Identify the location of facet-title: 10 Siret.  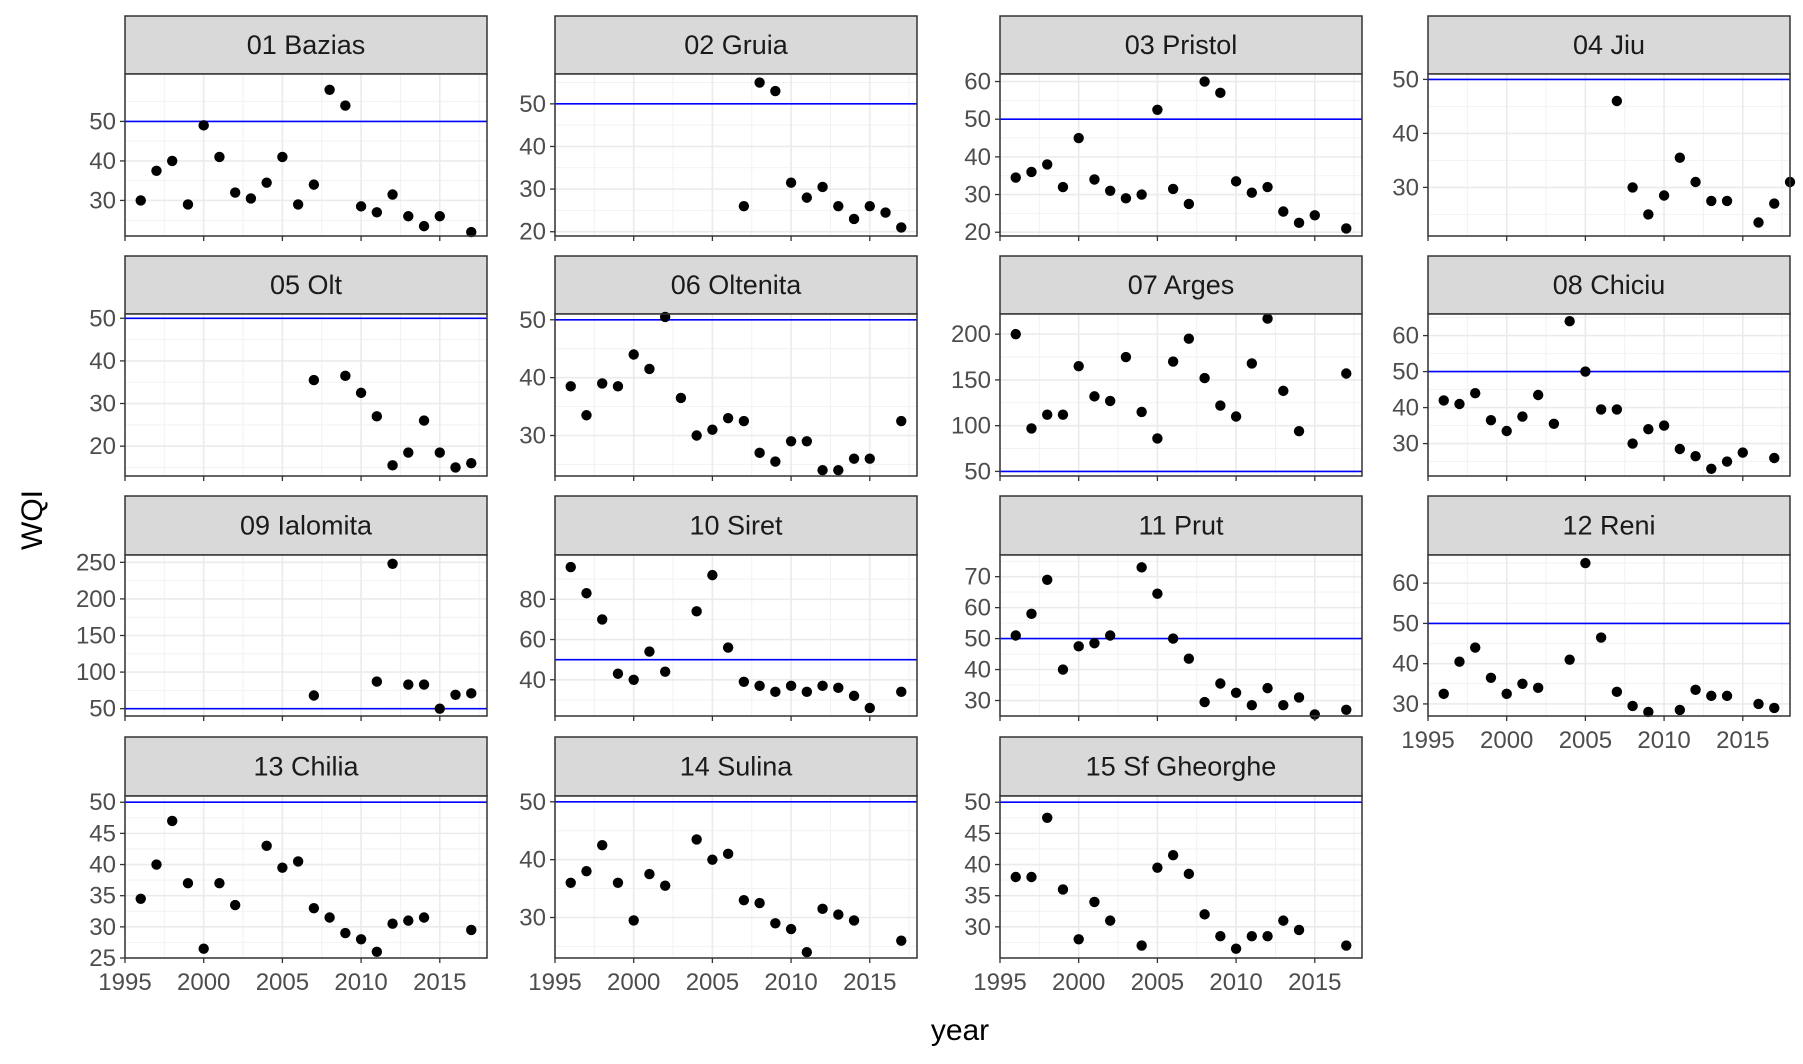
(736, 526).